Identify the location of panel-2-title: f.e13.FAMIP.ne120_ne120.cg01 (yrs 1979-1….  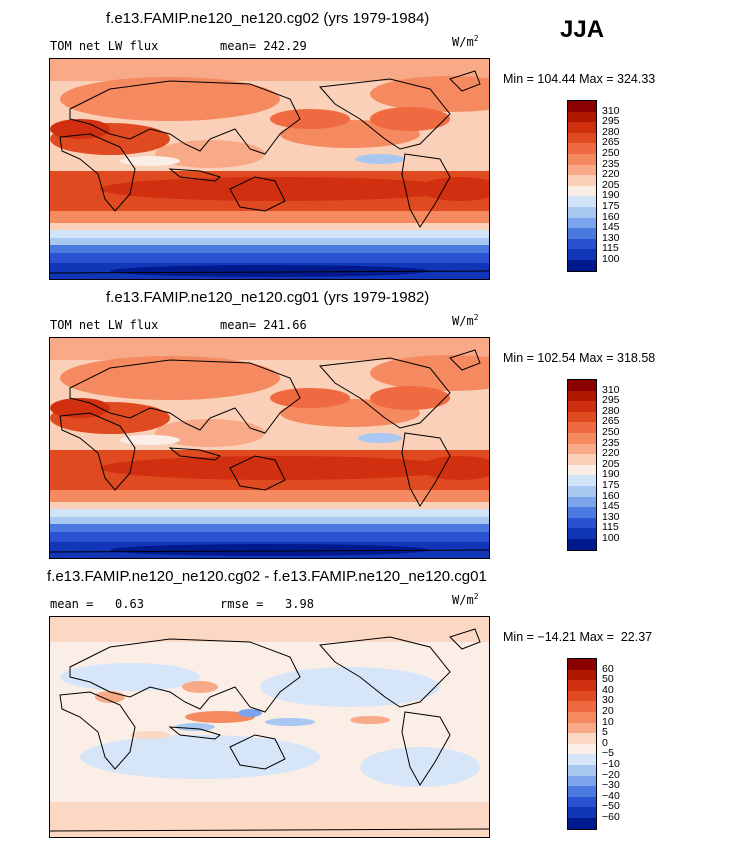
(268, 297).